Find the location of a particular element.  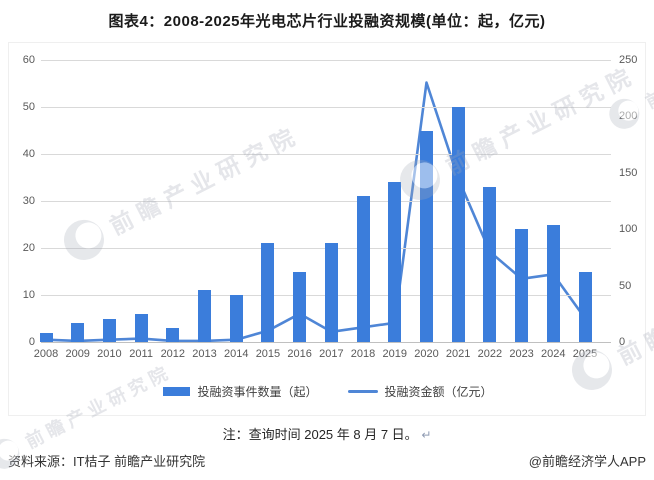

x-axis-tick-label: 2023 is located at coordinates (521, 354).